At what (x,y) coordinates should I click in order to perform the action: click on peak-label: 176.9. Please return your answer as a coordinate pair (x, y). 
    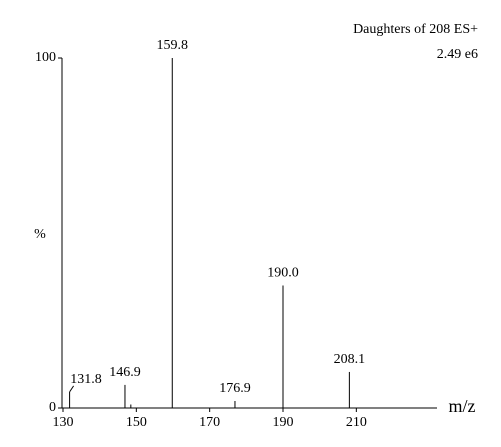
    Looking at the image, I should click on (235, 388).